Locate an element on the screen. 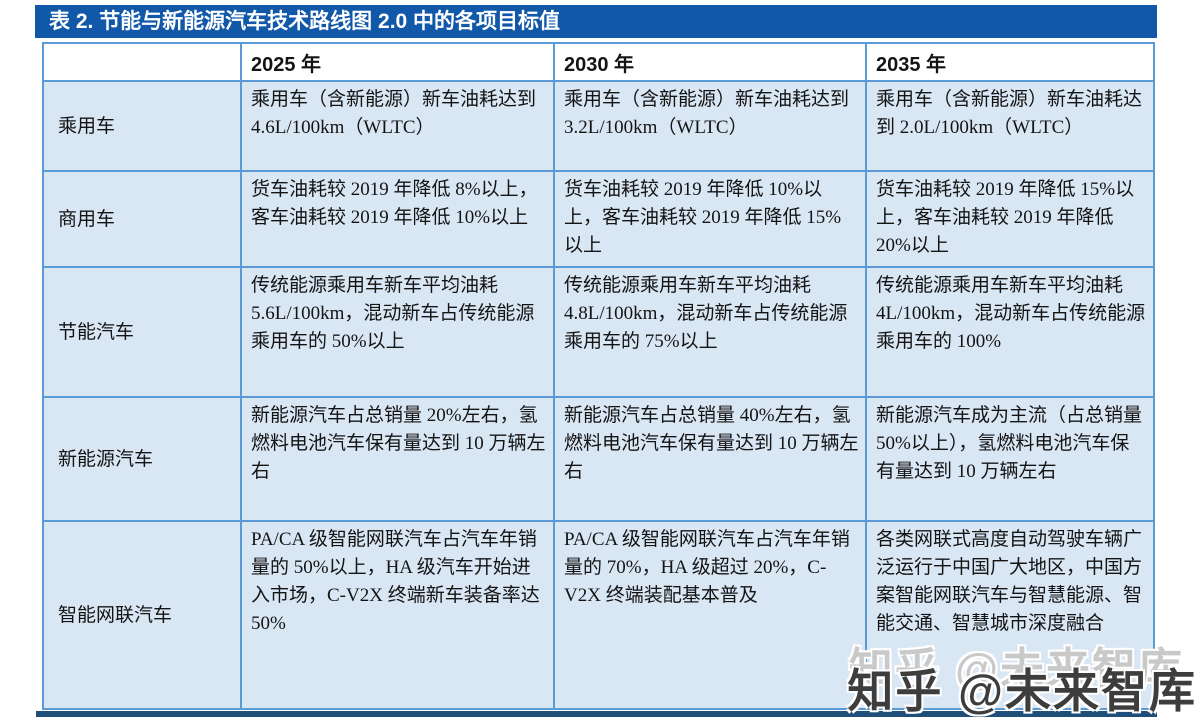 The width and height of the screenshot is (1200, 727). row-label: 智能网联汽车 is located at coordinates (142, 615).